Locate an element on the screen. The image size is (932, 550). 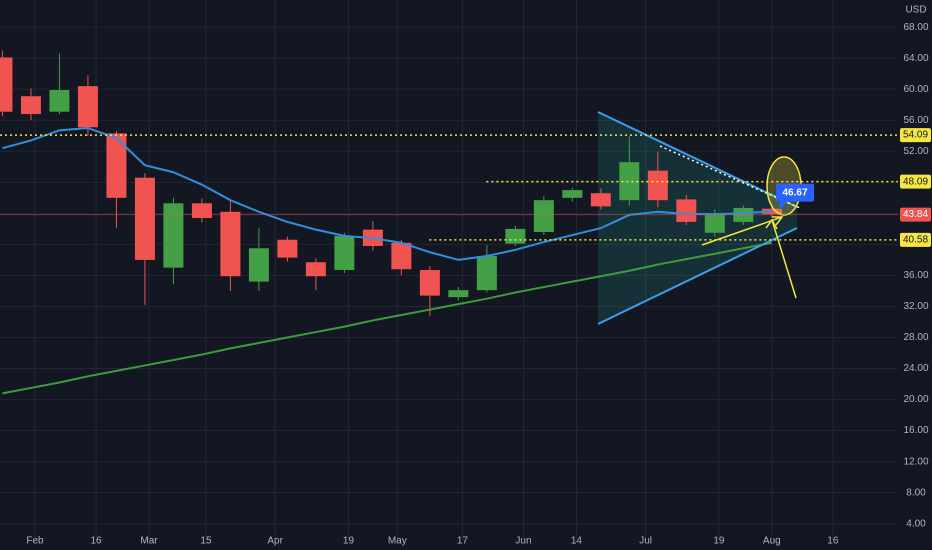
x-tick-label: Mar is located at coordinates (149, 541).